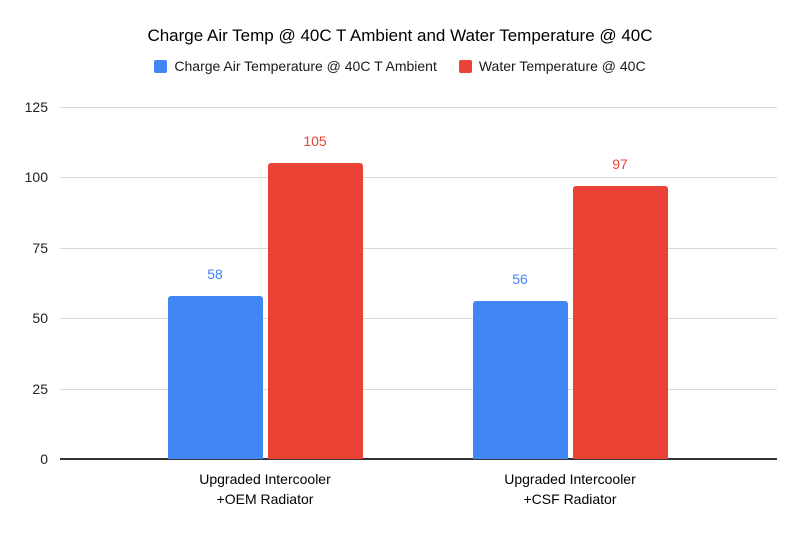 The width and height of the screenshot is (800, 533). What do you see at coordinates (36, 107) in the screenshot?
I see `y-tick-label: 125` at bounding box center [36, 107].